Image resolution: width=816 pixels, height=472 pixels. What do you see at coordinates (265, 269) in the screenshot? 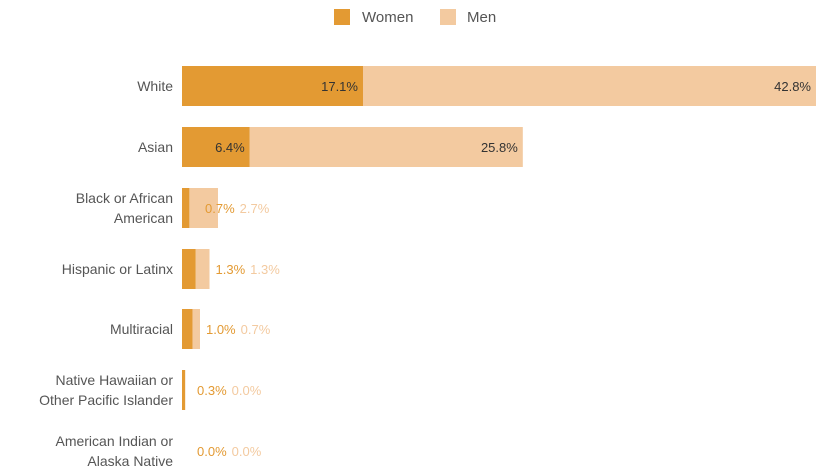
I see `value-label-men: 1.3%` at bounding box center [265, 269].